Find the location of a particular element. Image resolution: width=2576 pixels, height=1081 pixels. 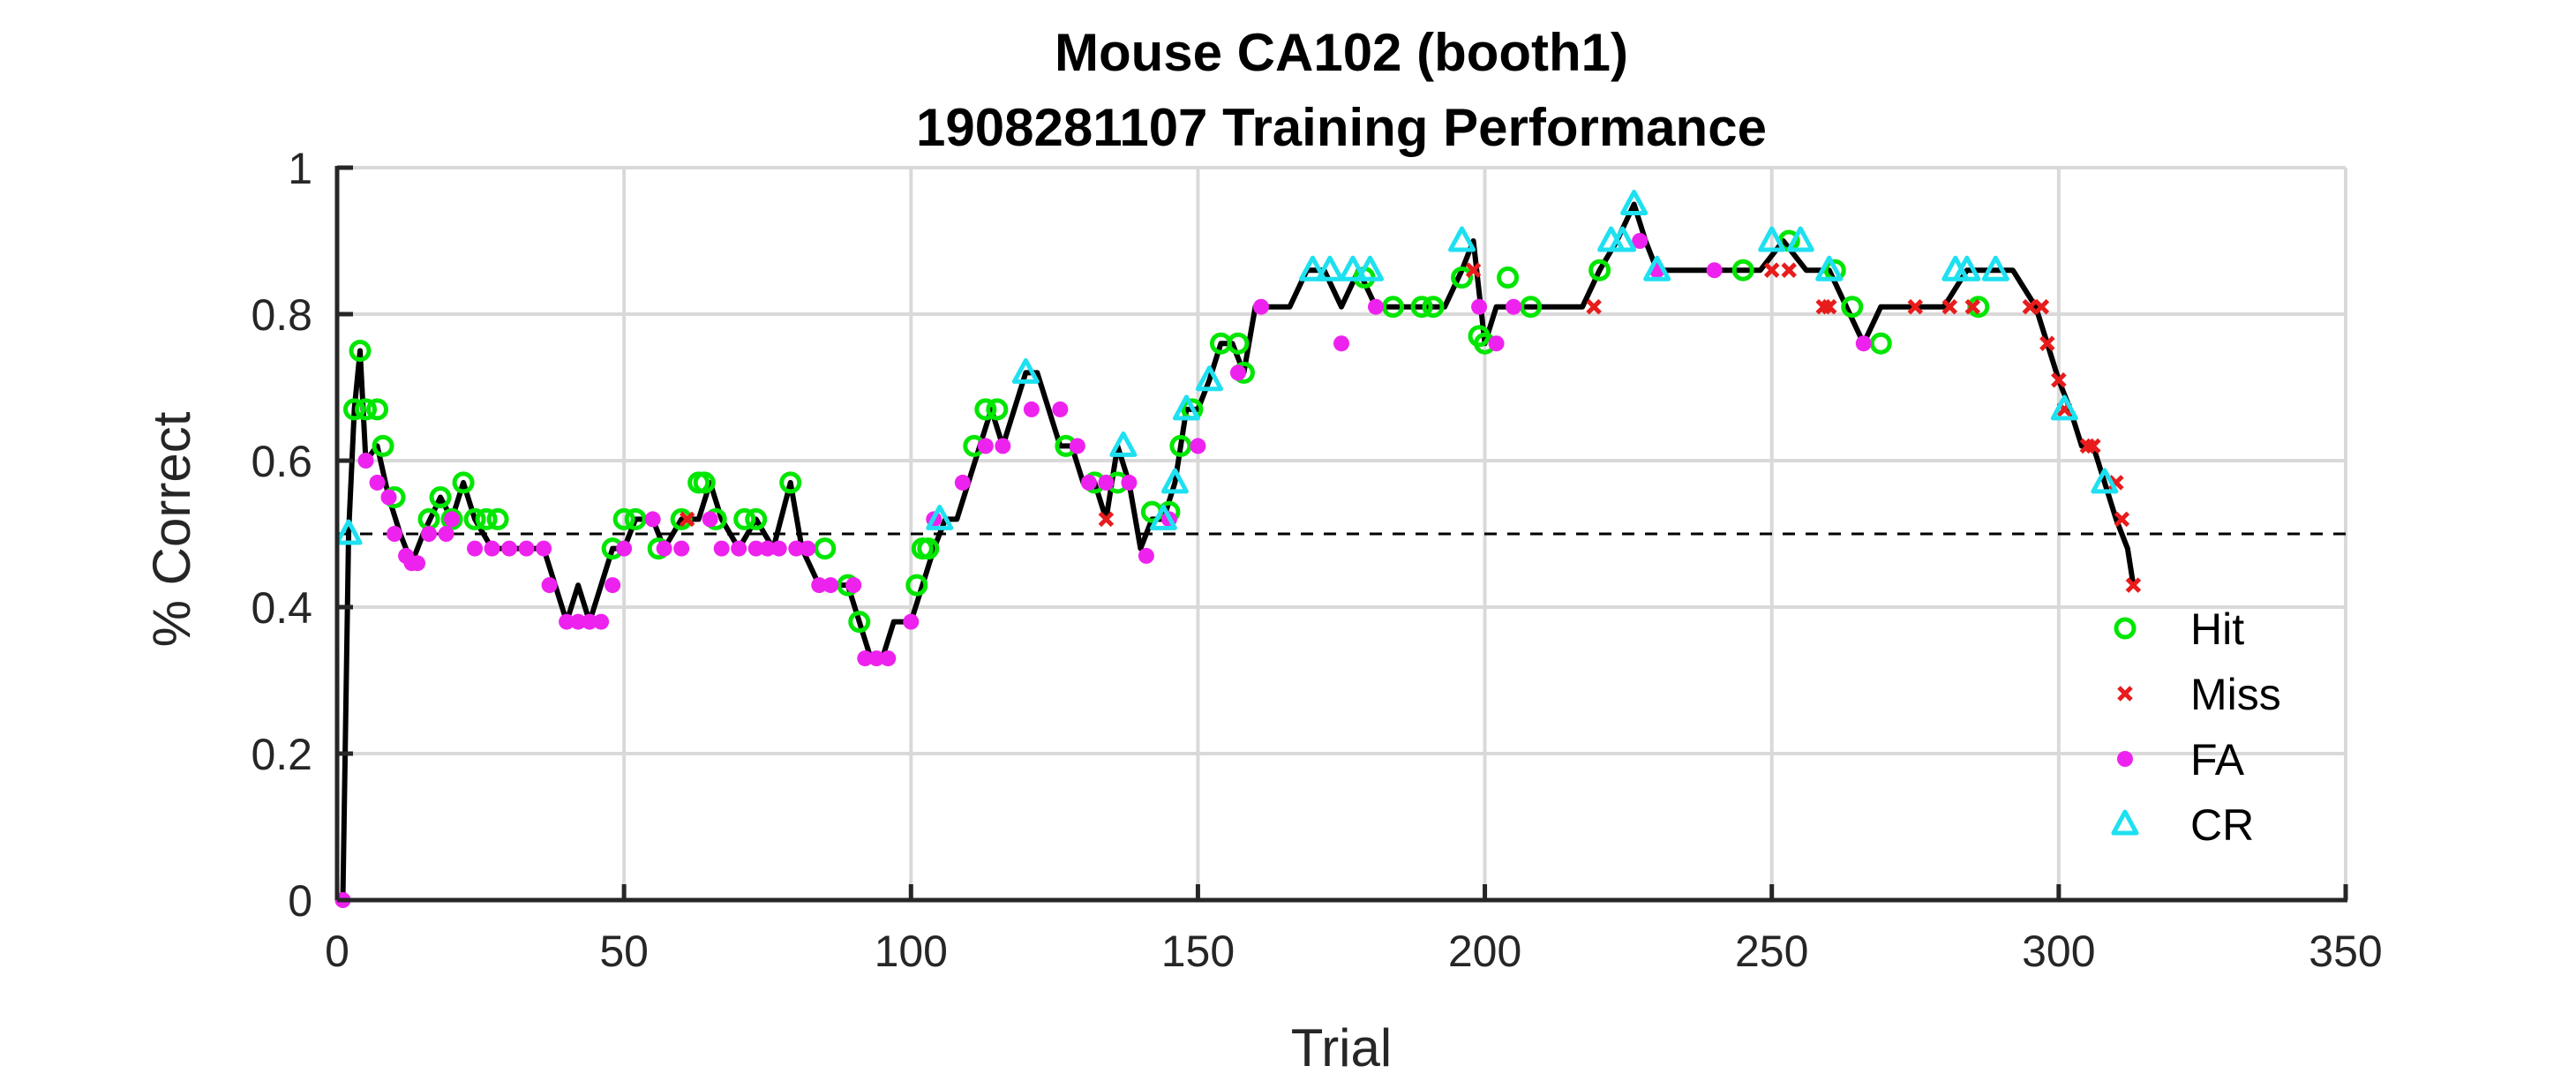

y-tick-label: 0 is located at coordinates (300, 901).